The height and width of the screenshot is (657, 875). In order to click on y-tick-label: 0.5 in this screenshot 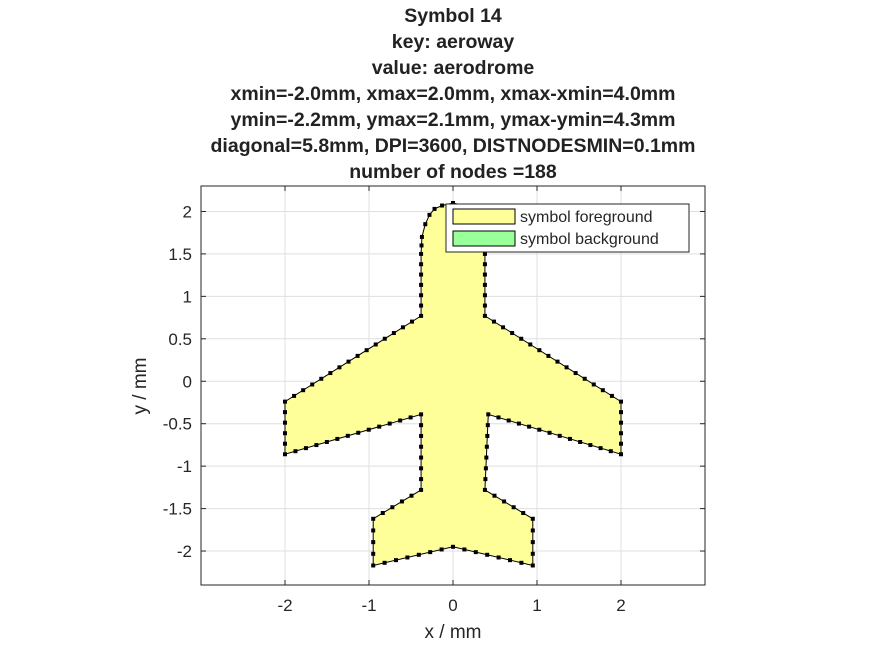, I will do `click(180, 339)`.